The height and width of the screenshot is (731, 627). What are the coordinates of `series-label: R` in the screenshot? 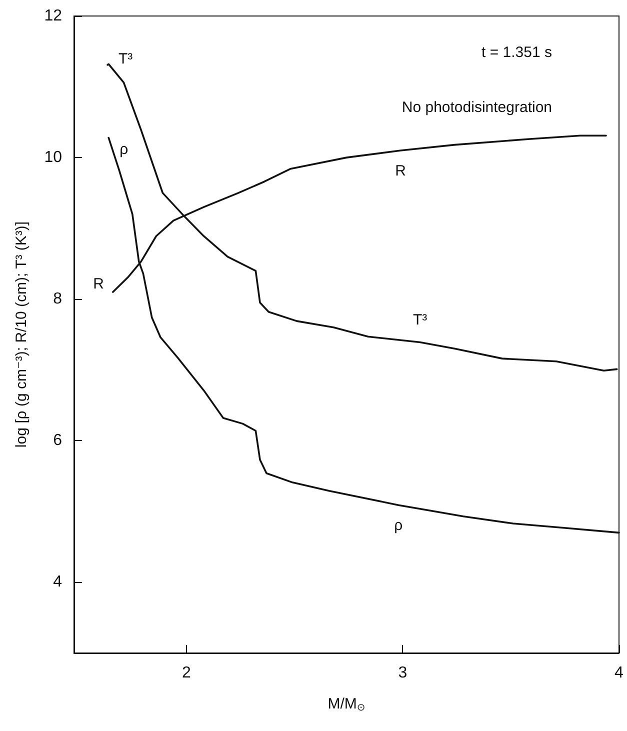 It's located at (98, 284).